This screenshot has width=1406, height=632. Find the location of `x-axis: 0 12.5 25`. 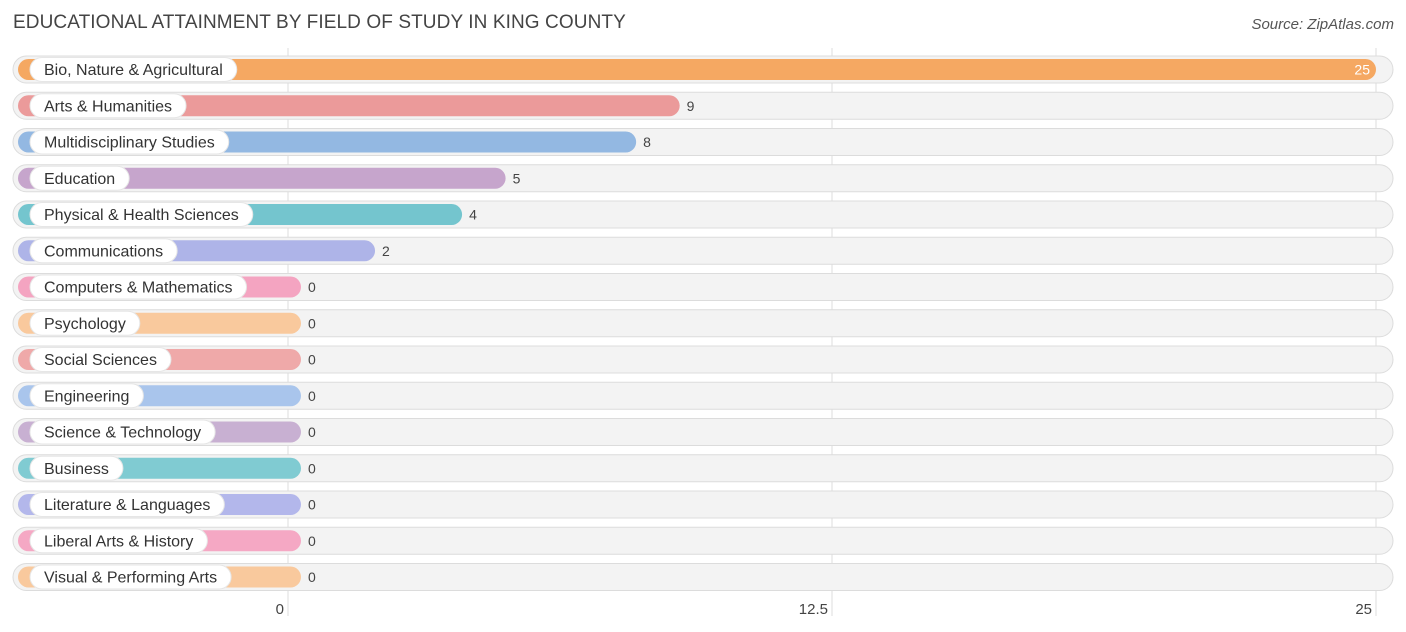

x-axis: 0 12.5 25 is located at coordinates (824, 609).